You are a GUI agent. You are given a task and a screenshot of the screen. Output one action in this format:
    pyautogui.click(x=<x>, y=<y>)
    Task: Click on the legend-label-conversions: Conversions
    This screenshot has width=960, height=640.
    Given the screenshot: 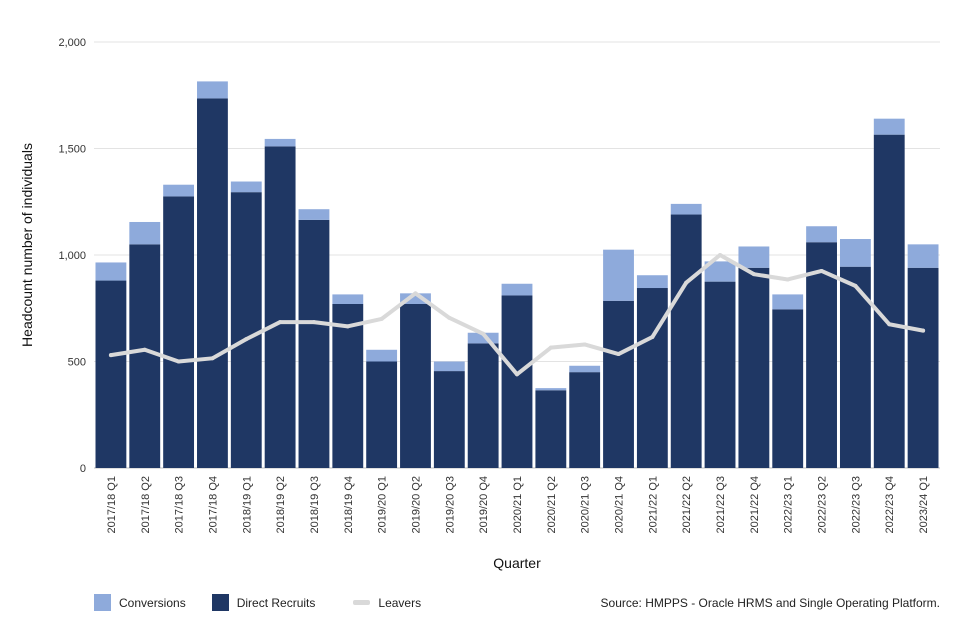 What is the action you would take?
    pyautogui.click(x=152, y=602)
    